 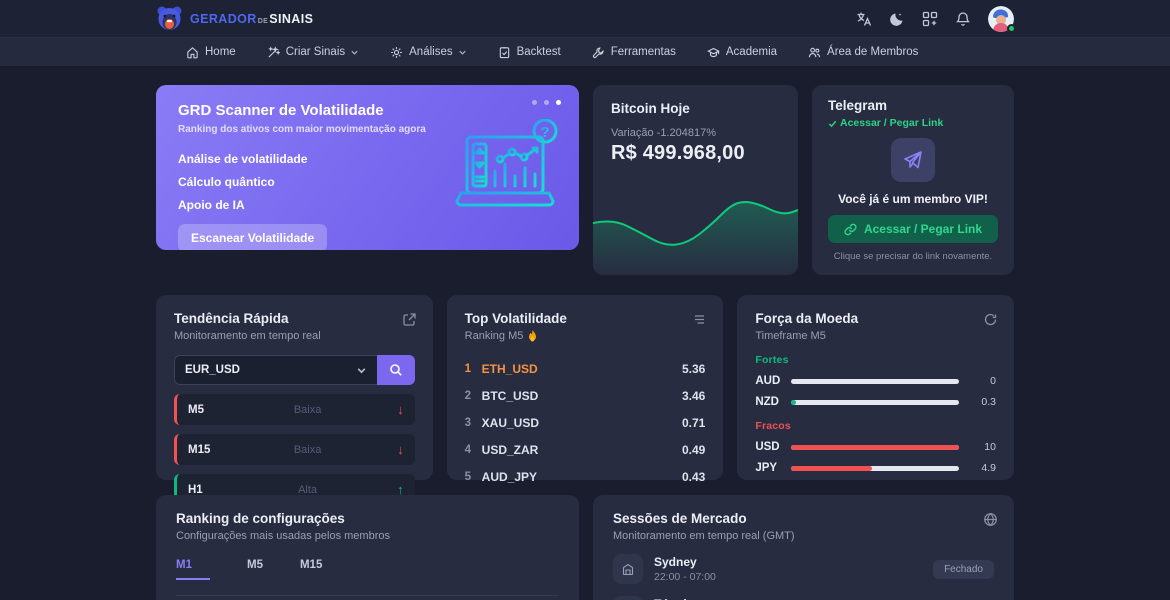 I want to click on nav-item-backtest: Backtest, so click(x=529, y=52).